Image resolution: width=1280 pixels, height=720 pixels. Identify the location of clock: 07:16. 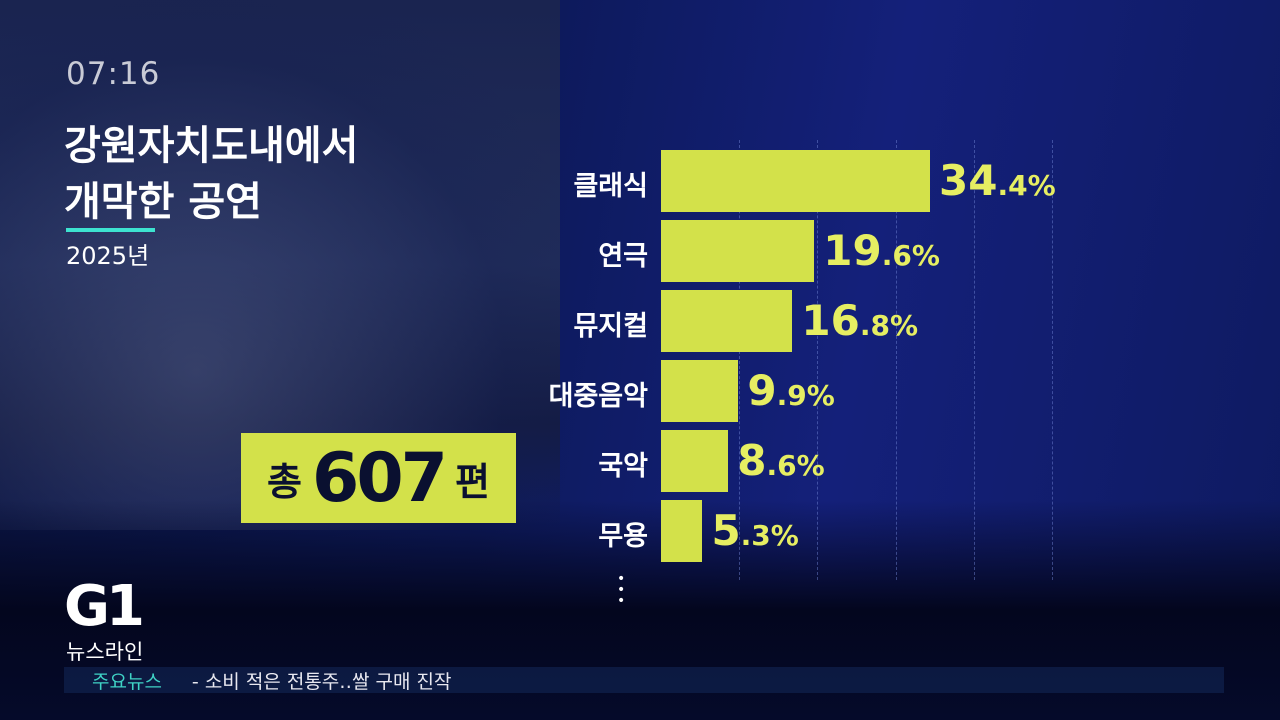
(113, 74).